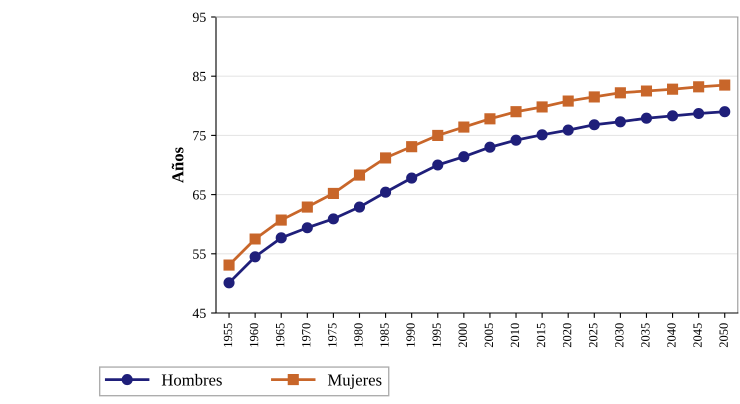  I want to click on x-tick-label: 1980, so click(358, 335).